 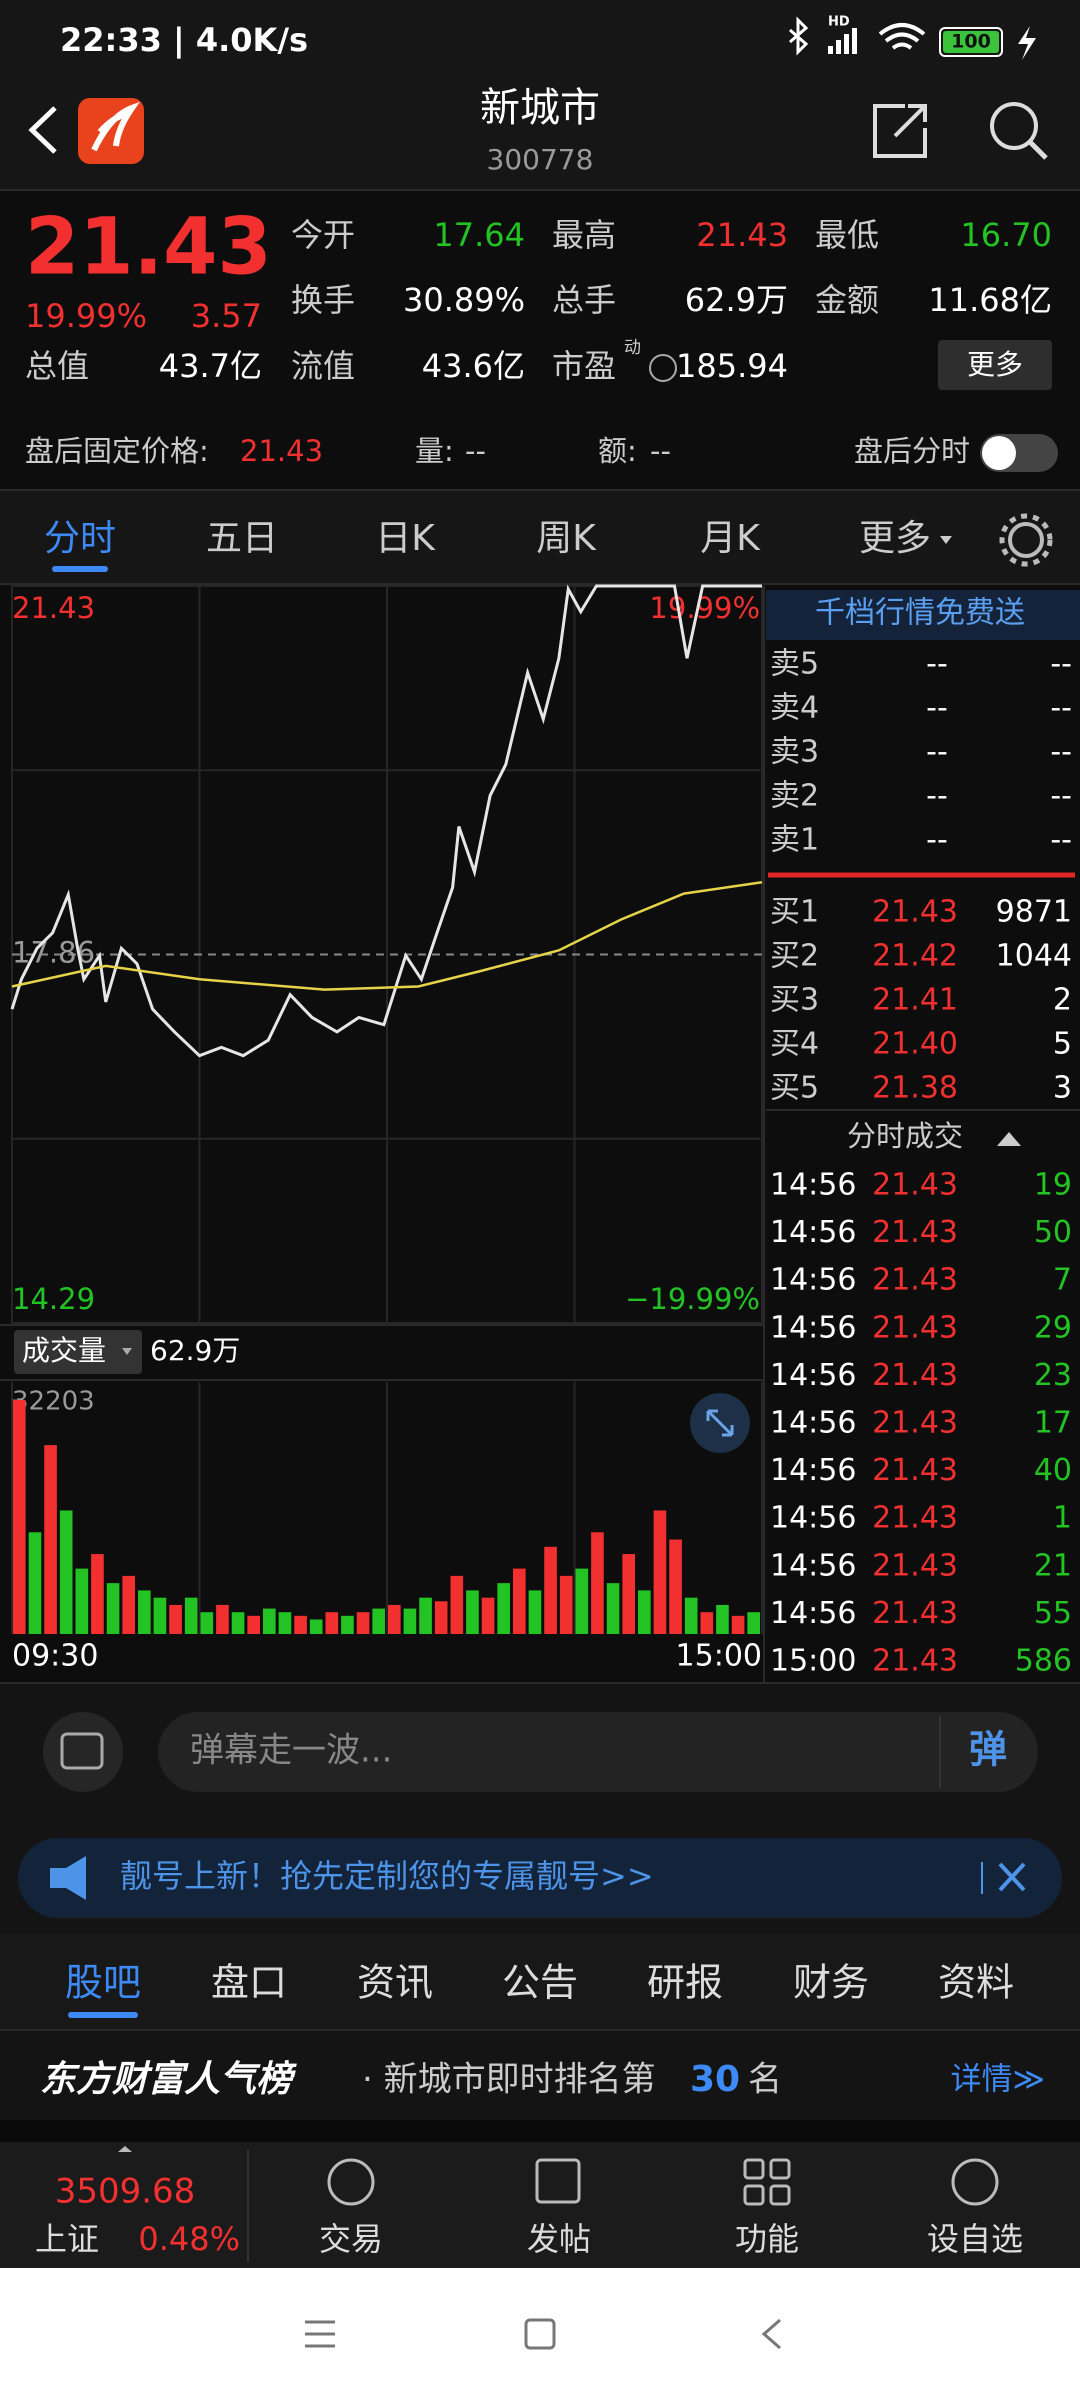 What do you see at coordinates (1027, 43) in the screenshot?
I see `charging-icon` at bounding box center [1027, 43].